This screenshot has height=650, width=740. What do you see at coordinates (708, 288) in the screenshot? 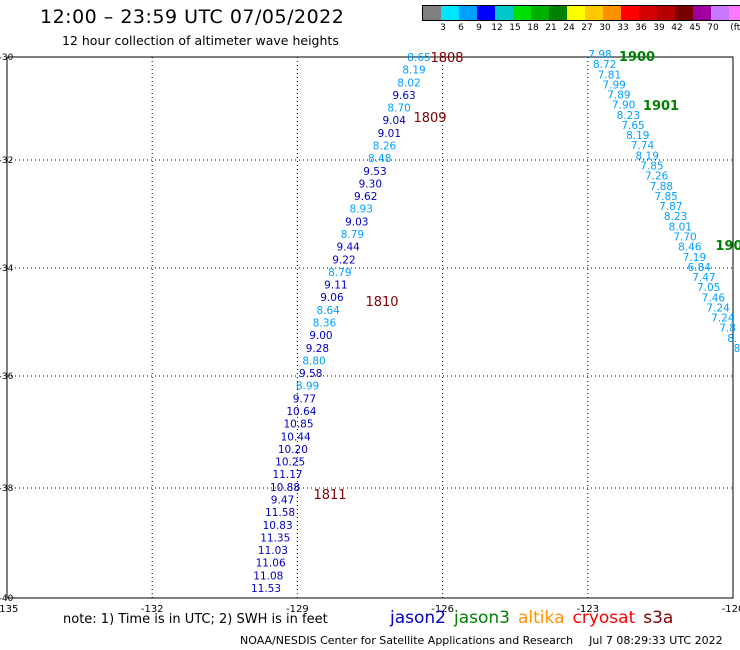
I see `wave-height-value: 7.05` at bounding box center [708, 288].